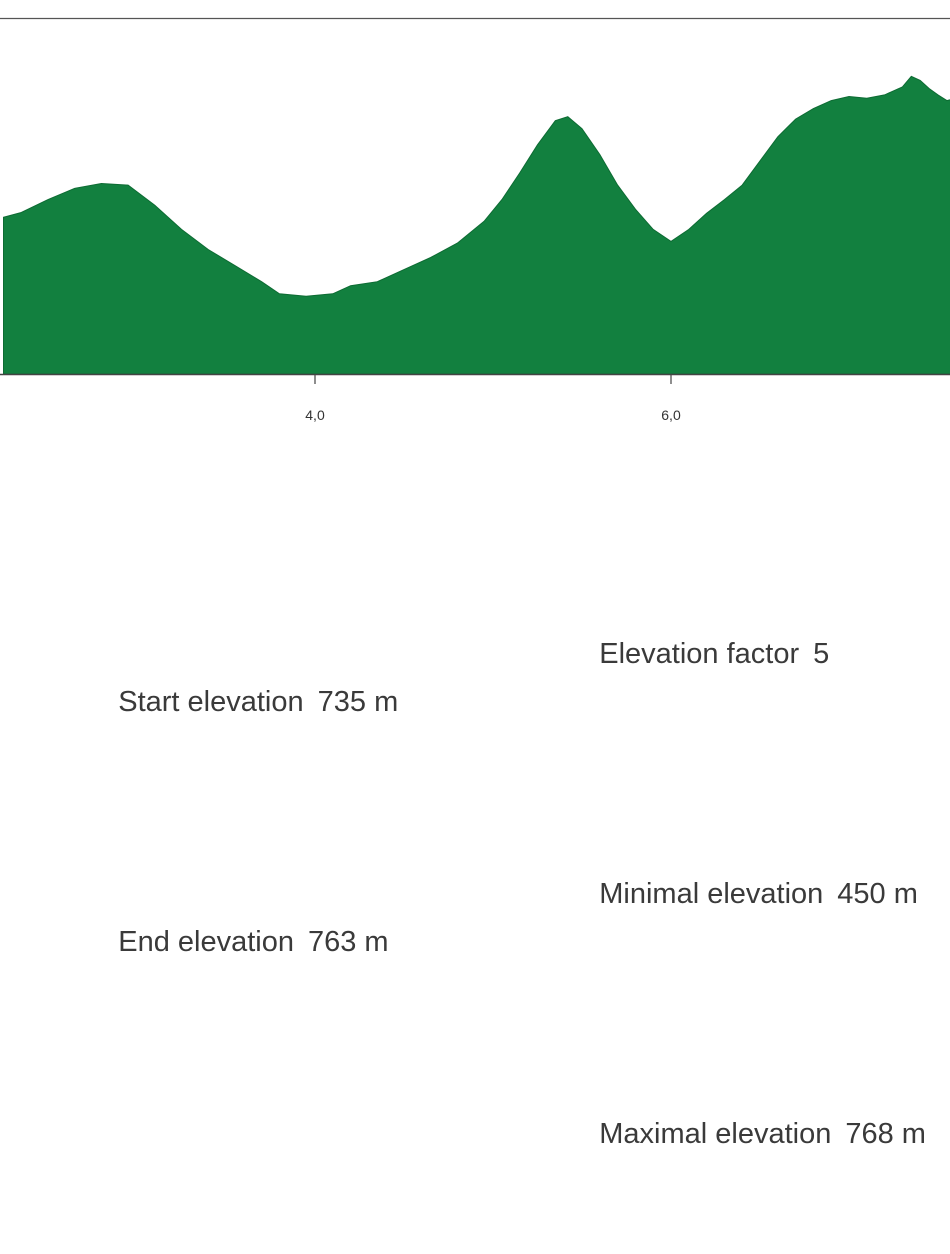 This screenshot has height=1254, width=950. What do you see at coordinates (671, 415) in the screenshot?
I see `x-tick-label-6: 6,0` at bounding box center [671, 415].